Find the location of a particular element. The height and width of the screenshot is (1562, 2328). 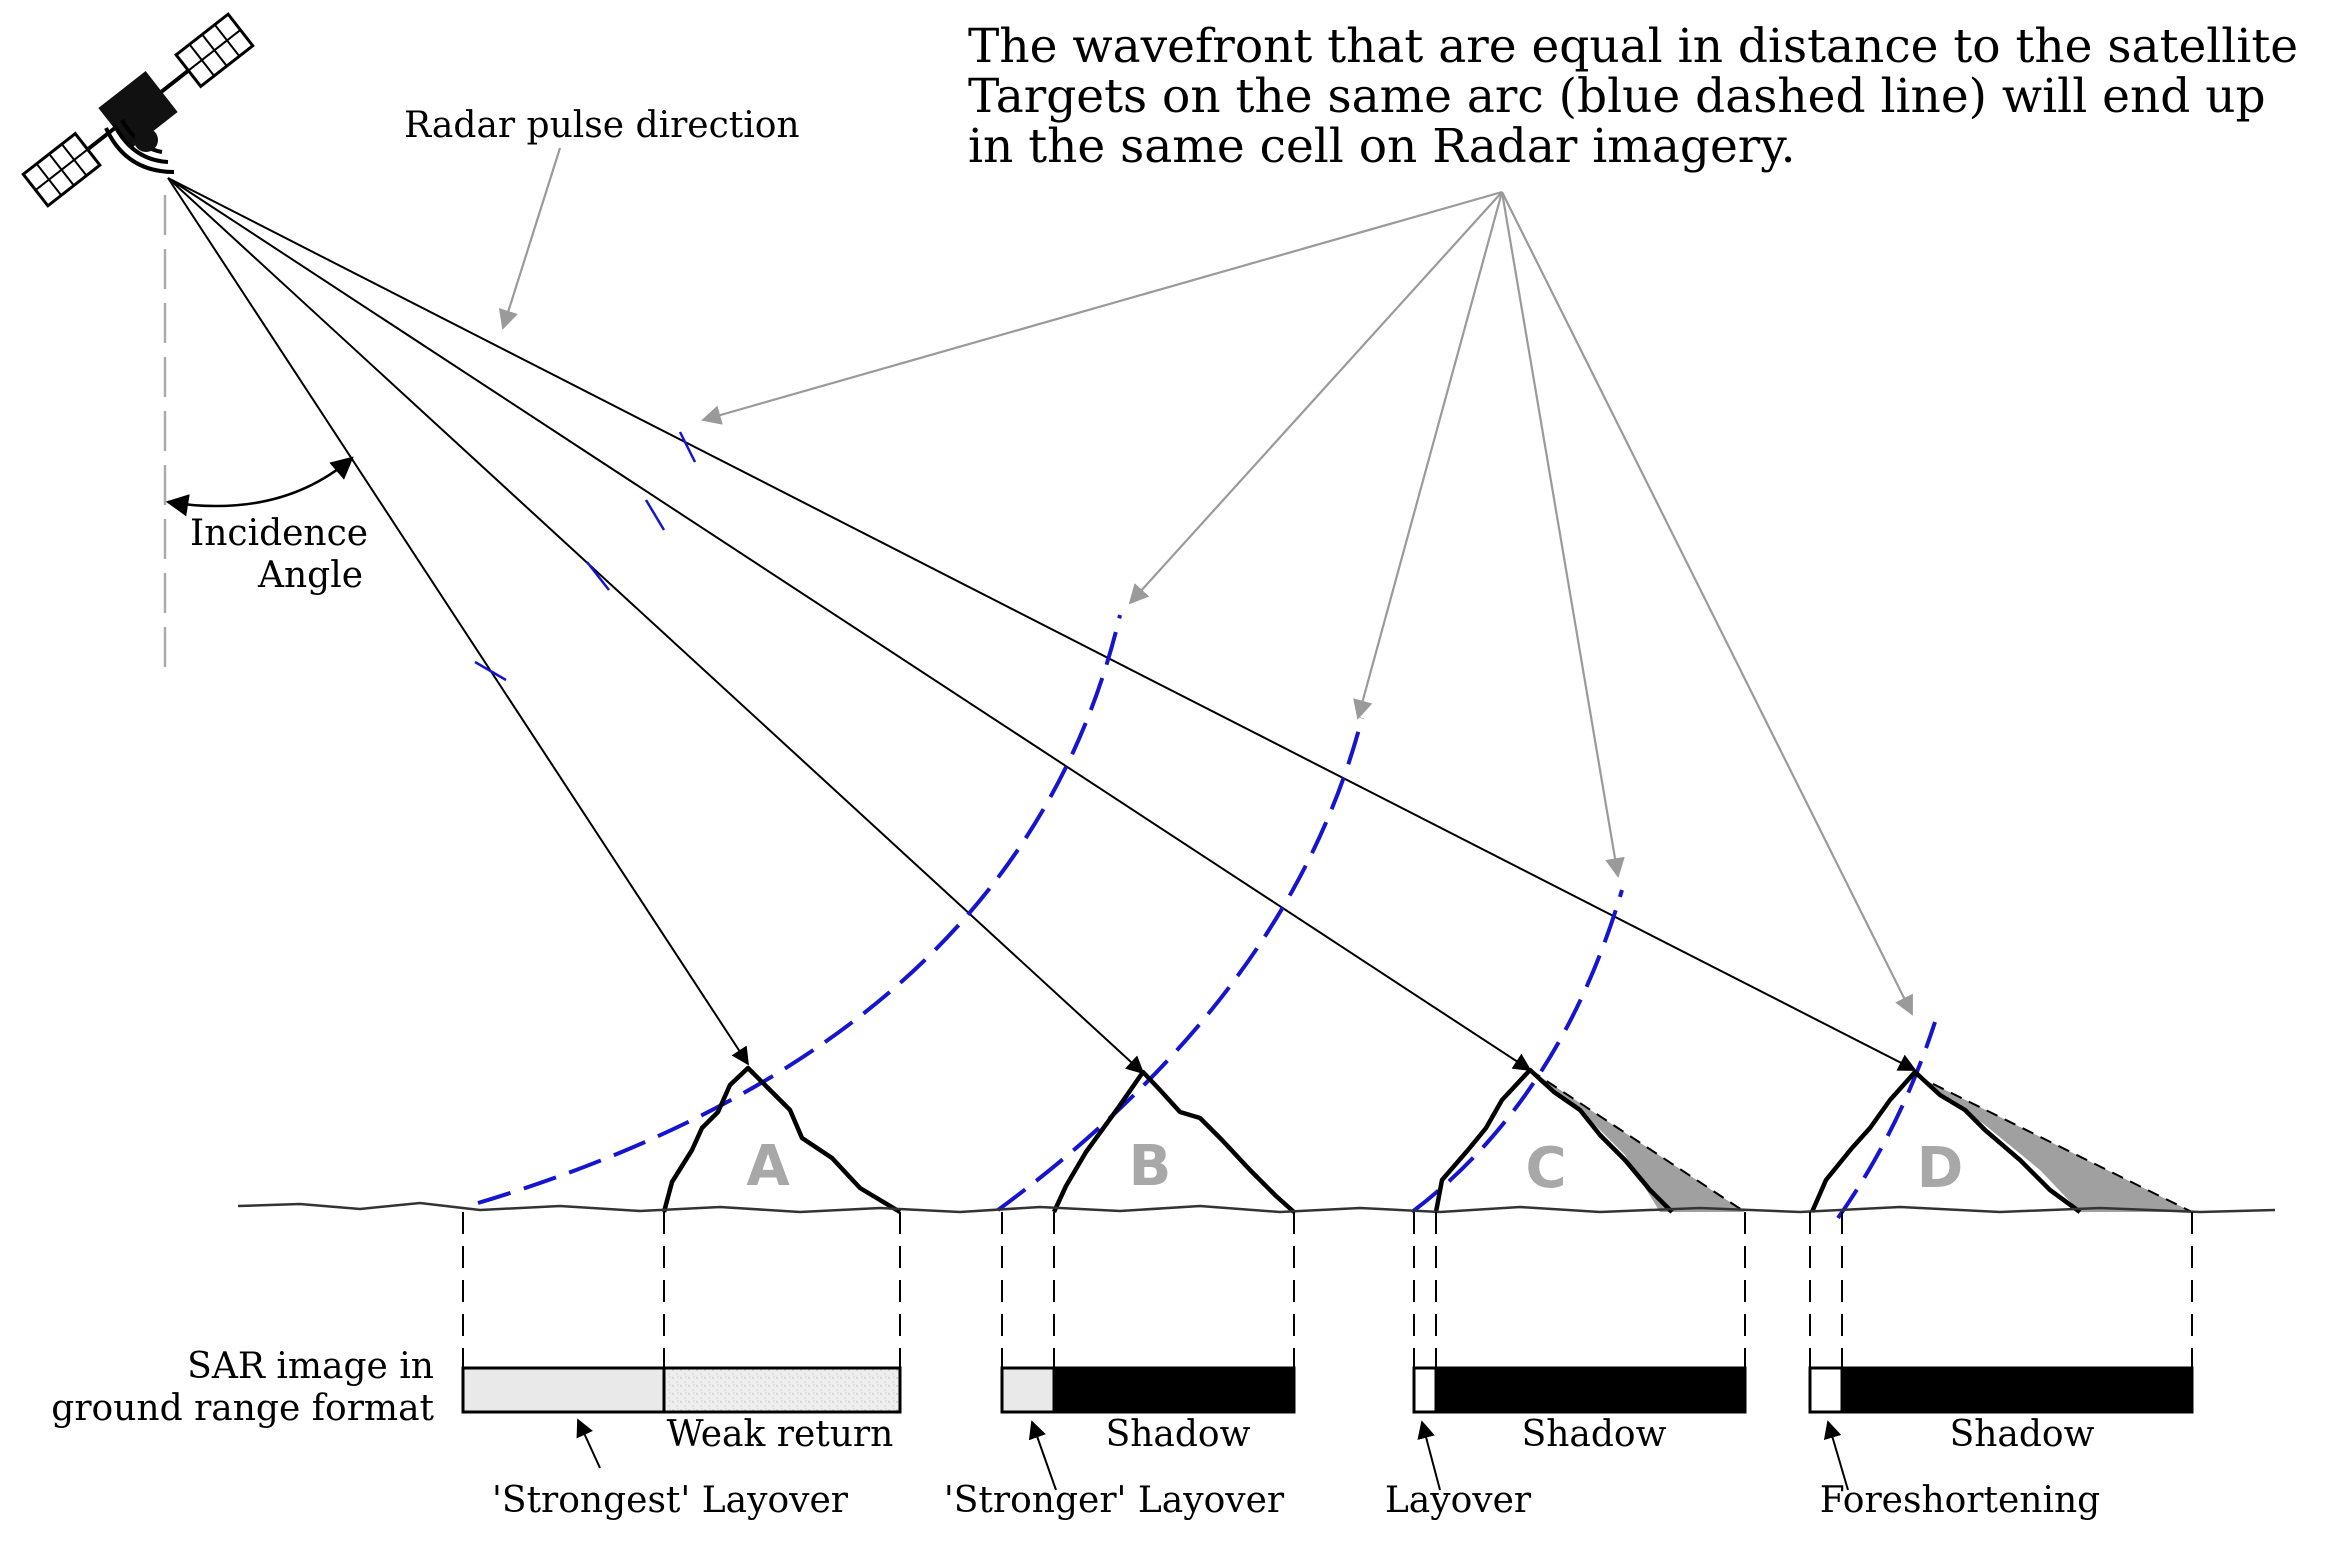

incidence-angle-label-2: Angle is located at coordinates (310, 575).